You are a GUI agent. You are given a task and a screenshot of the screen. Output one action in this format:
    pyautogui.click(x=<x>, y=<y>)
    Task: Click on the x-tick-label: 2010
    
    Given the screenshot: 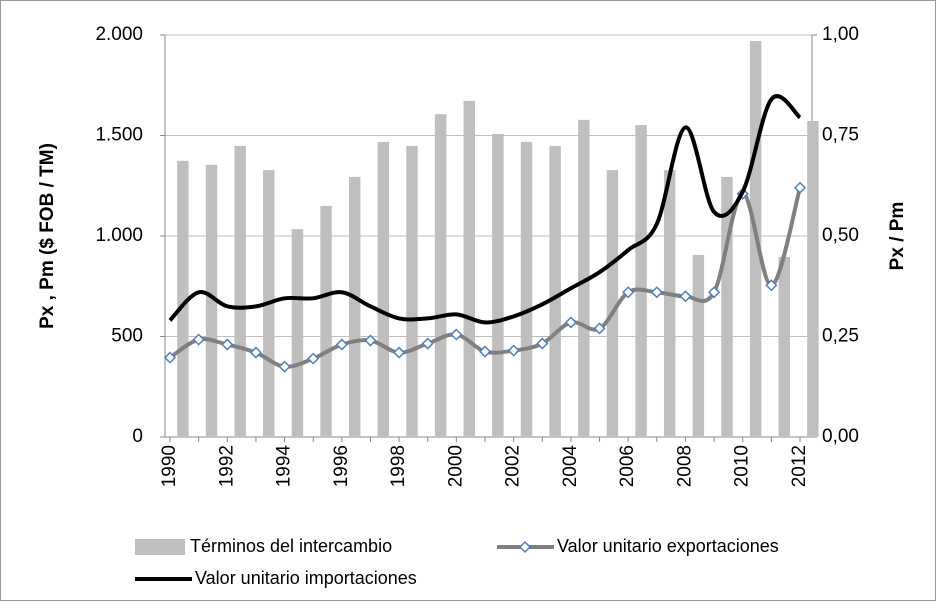 What is the action you would take?
    pyautogui.click(x=742, y=466)
    